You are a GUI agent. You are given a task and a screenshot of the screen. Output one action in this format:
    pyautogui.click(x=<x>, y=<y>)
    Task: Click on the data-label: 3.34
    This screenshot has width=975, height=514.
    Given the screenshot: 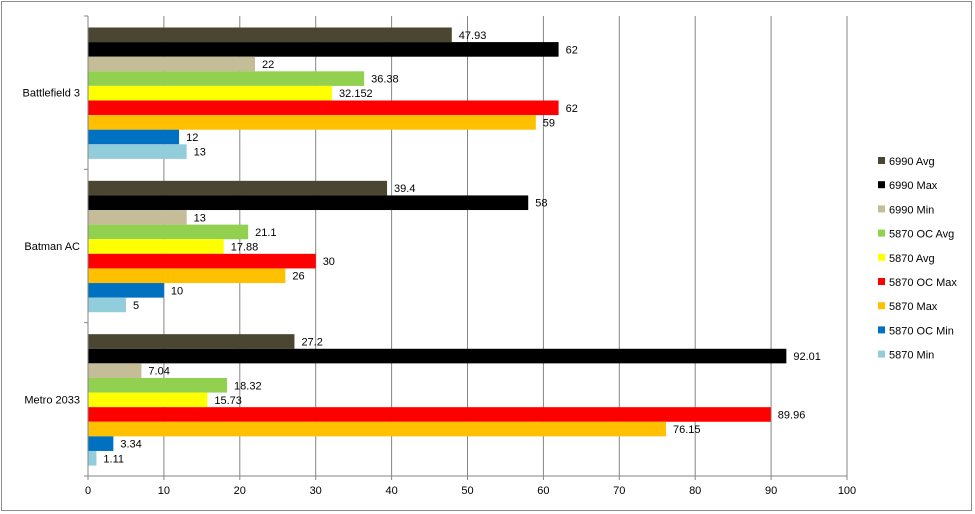 What is the action you would take?
    pyautogui.click(x=130, y=445)
    